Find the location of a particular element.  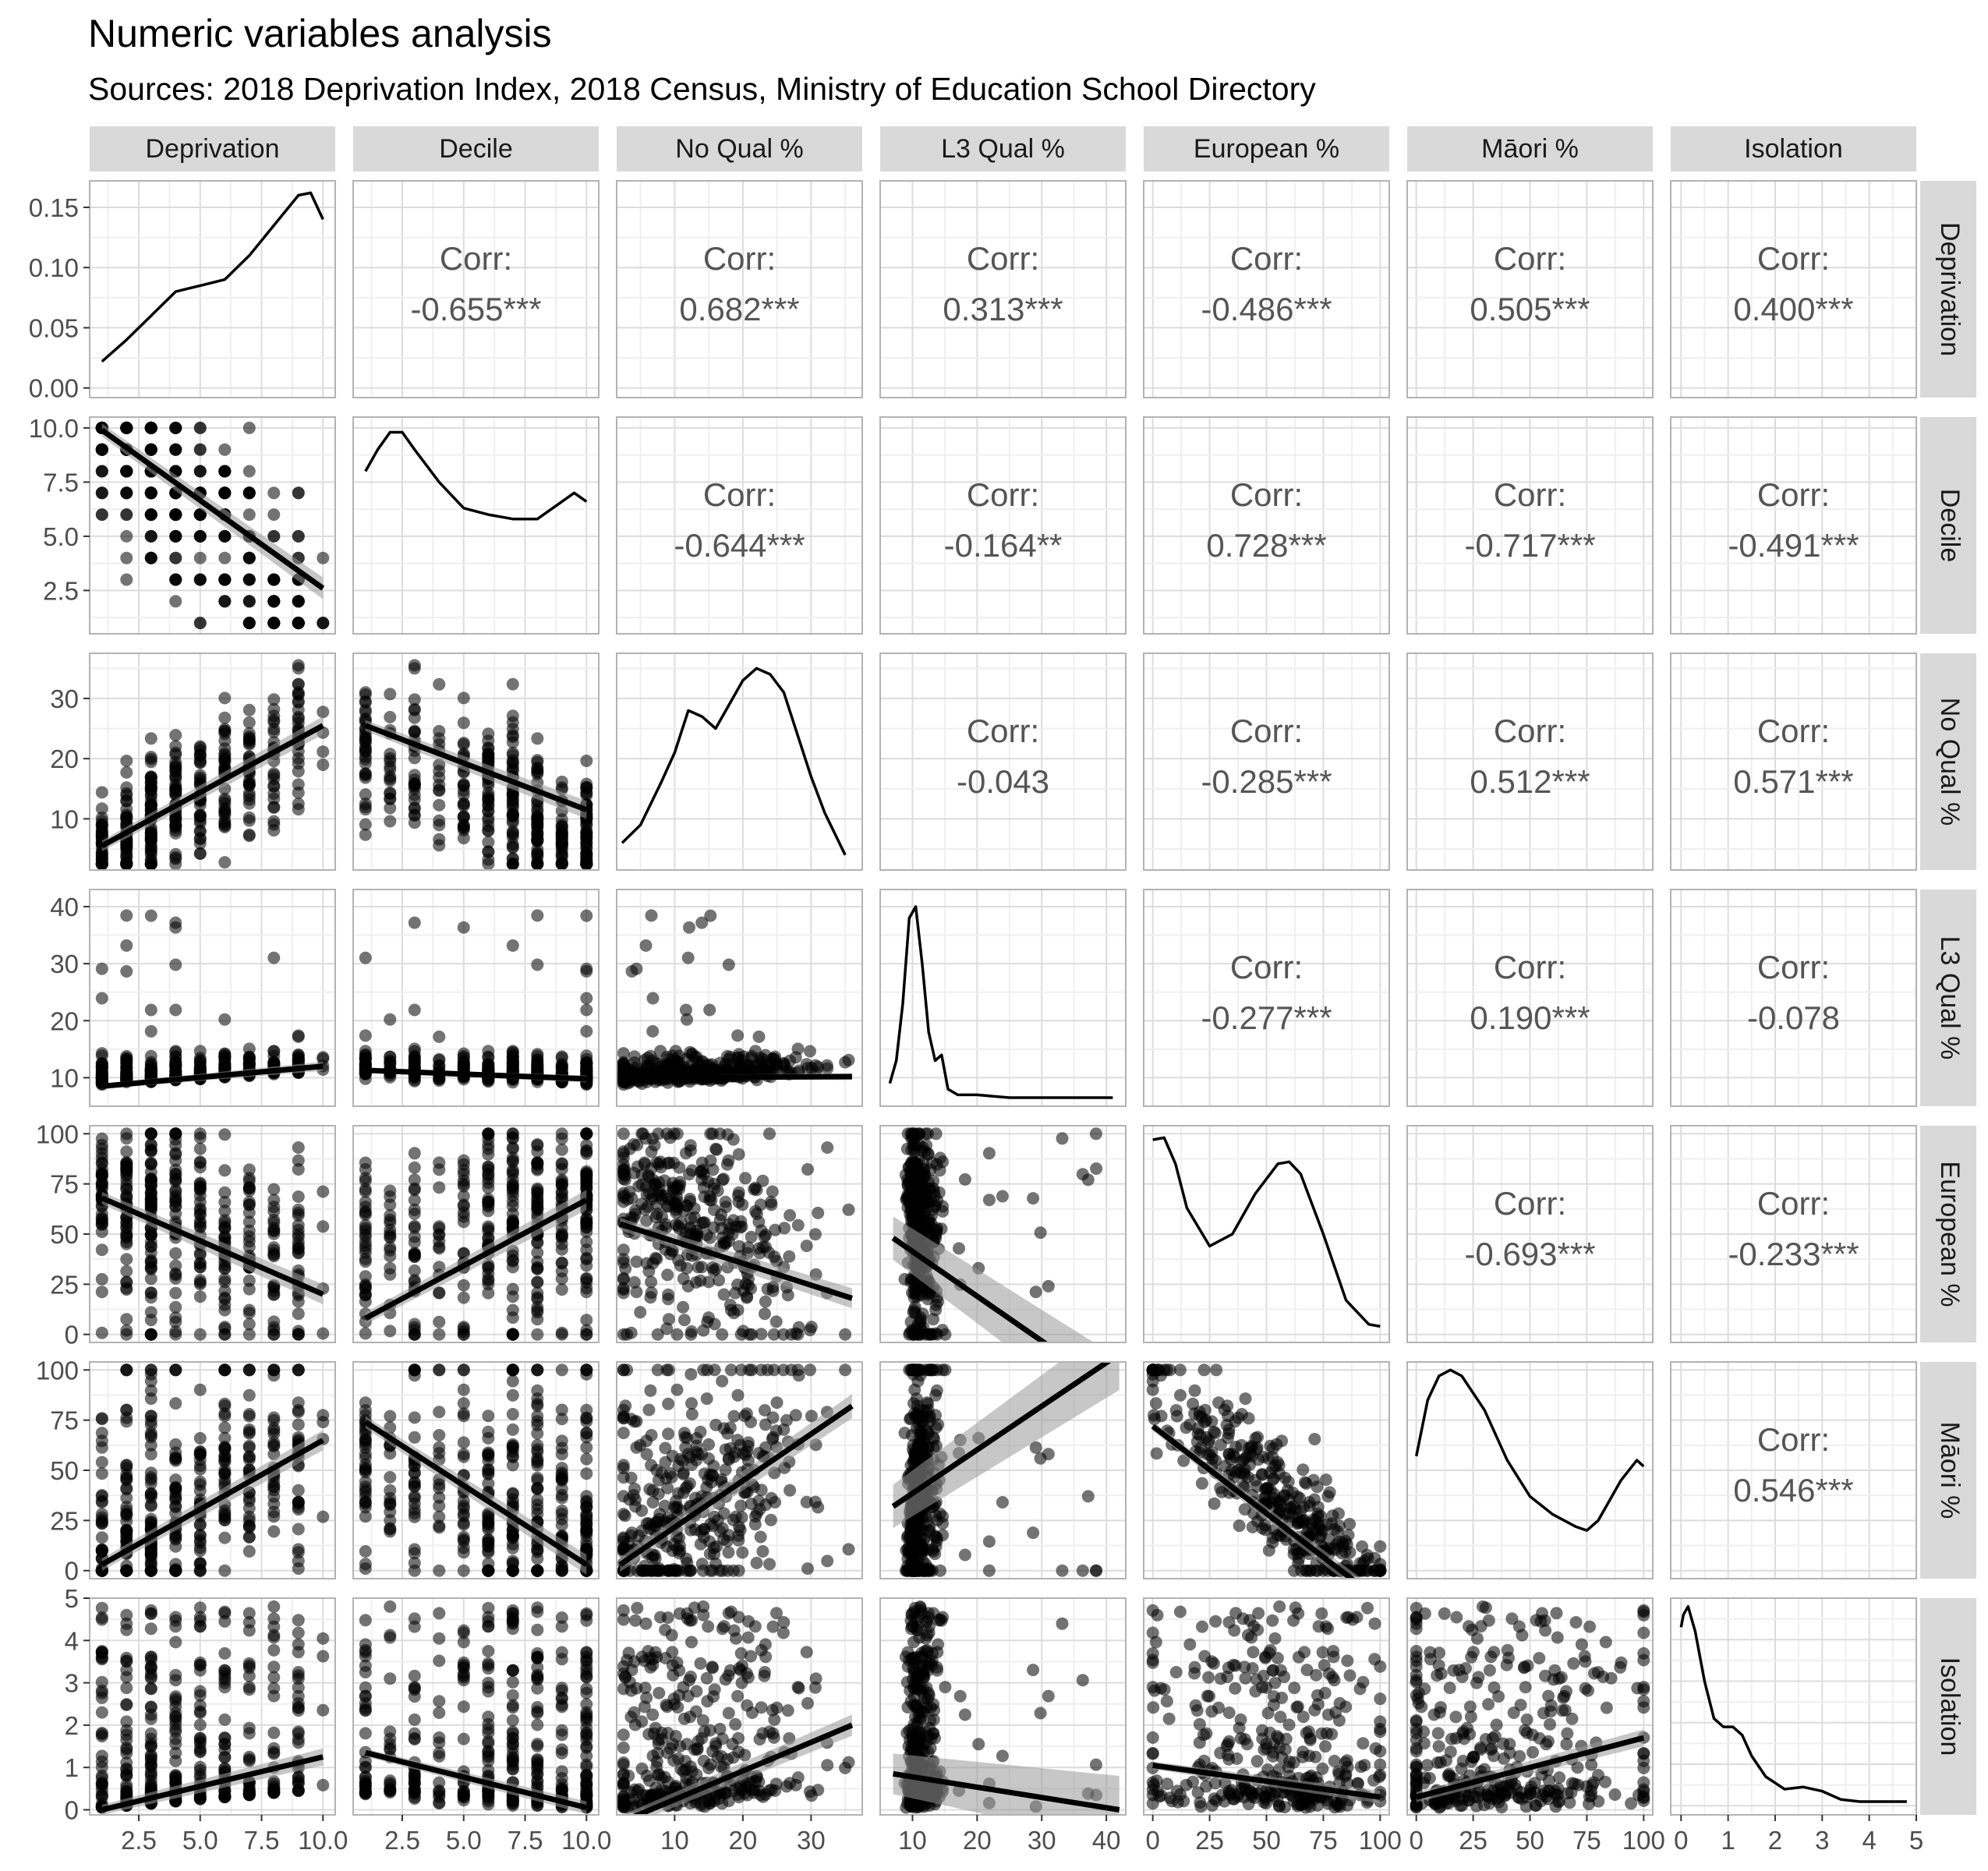

corr-value: -0.043 is located at coordinates (1003, 781).